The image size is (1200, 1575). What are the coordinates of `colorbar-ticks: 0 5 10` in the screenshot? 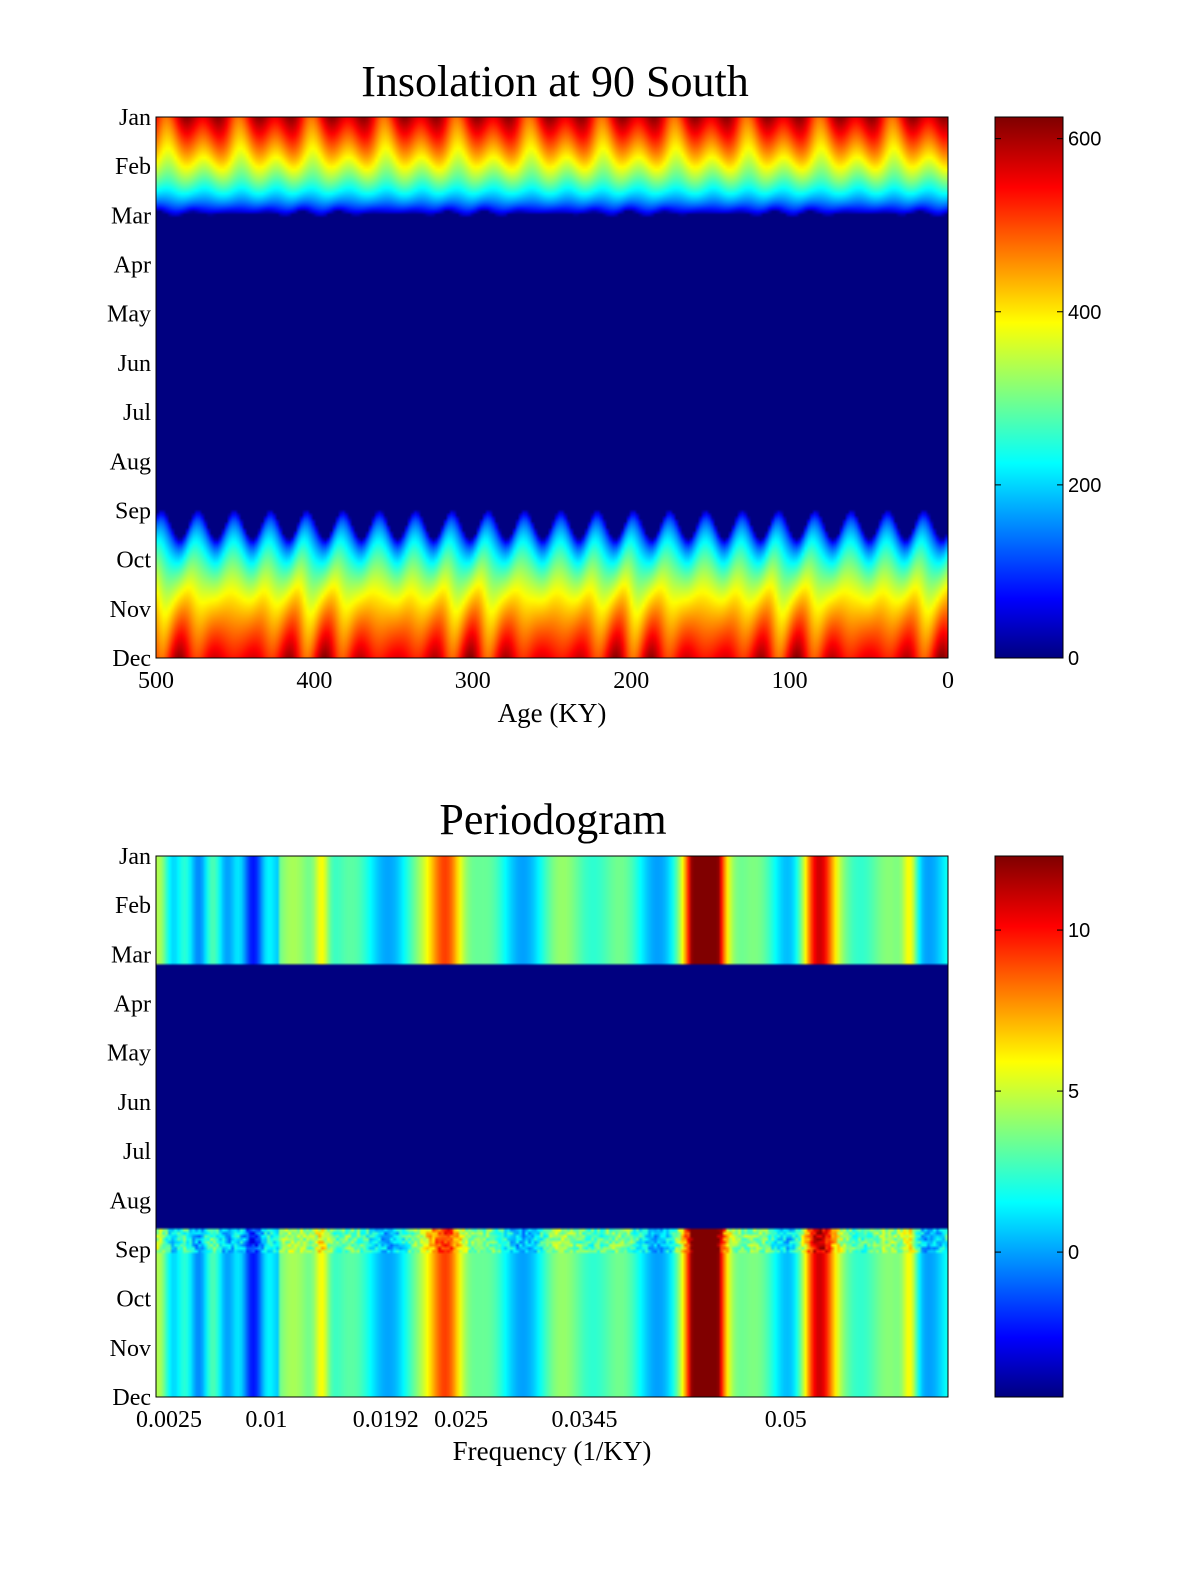 It's located at (1042, 1092).